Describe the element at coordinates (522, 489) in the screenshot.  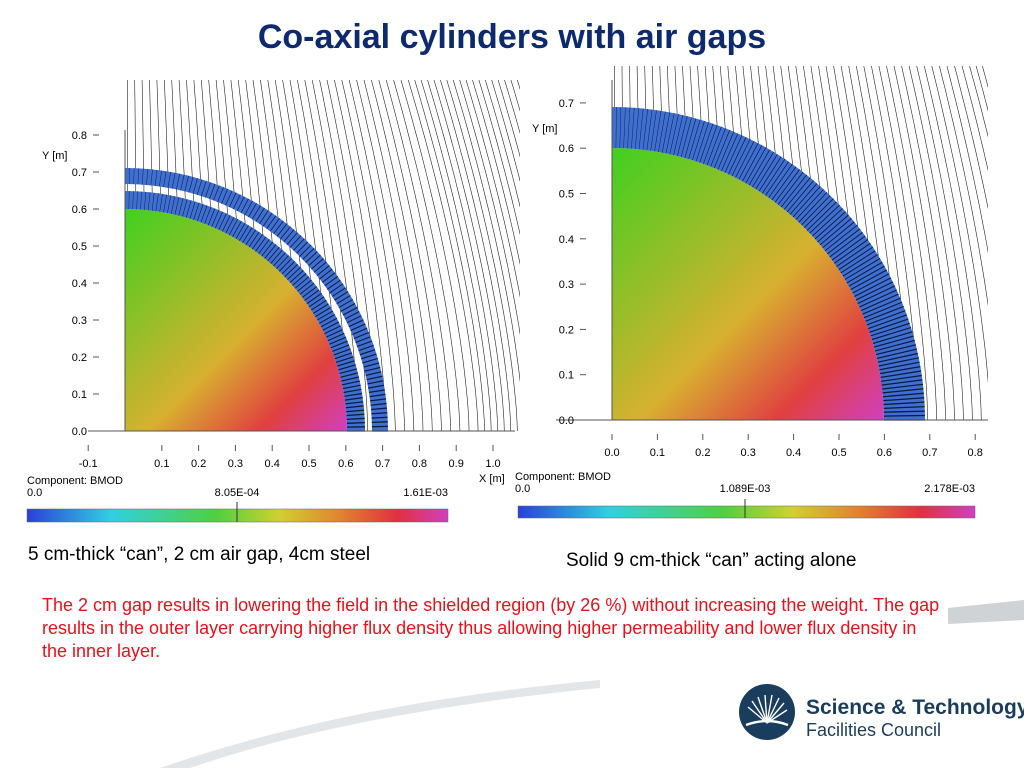
I see `right-scale-min: 0.0` at that location.